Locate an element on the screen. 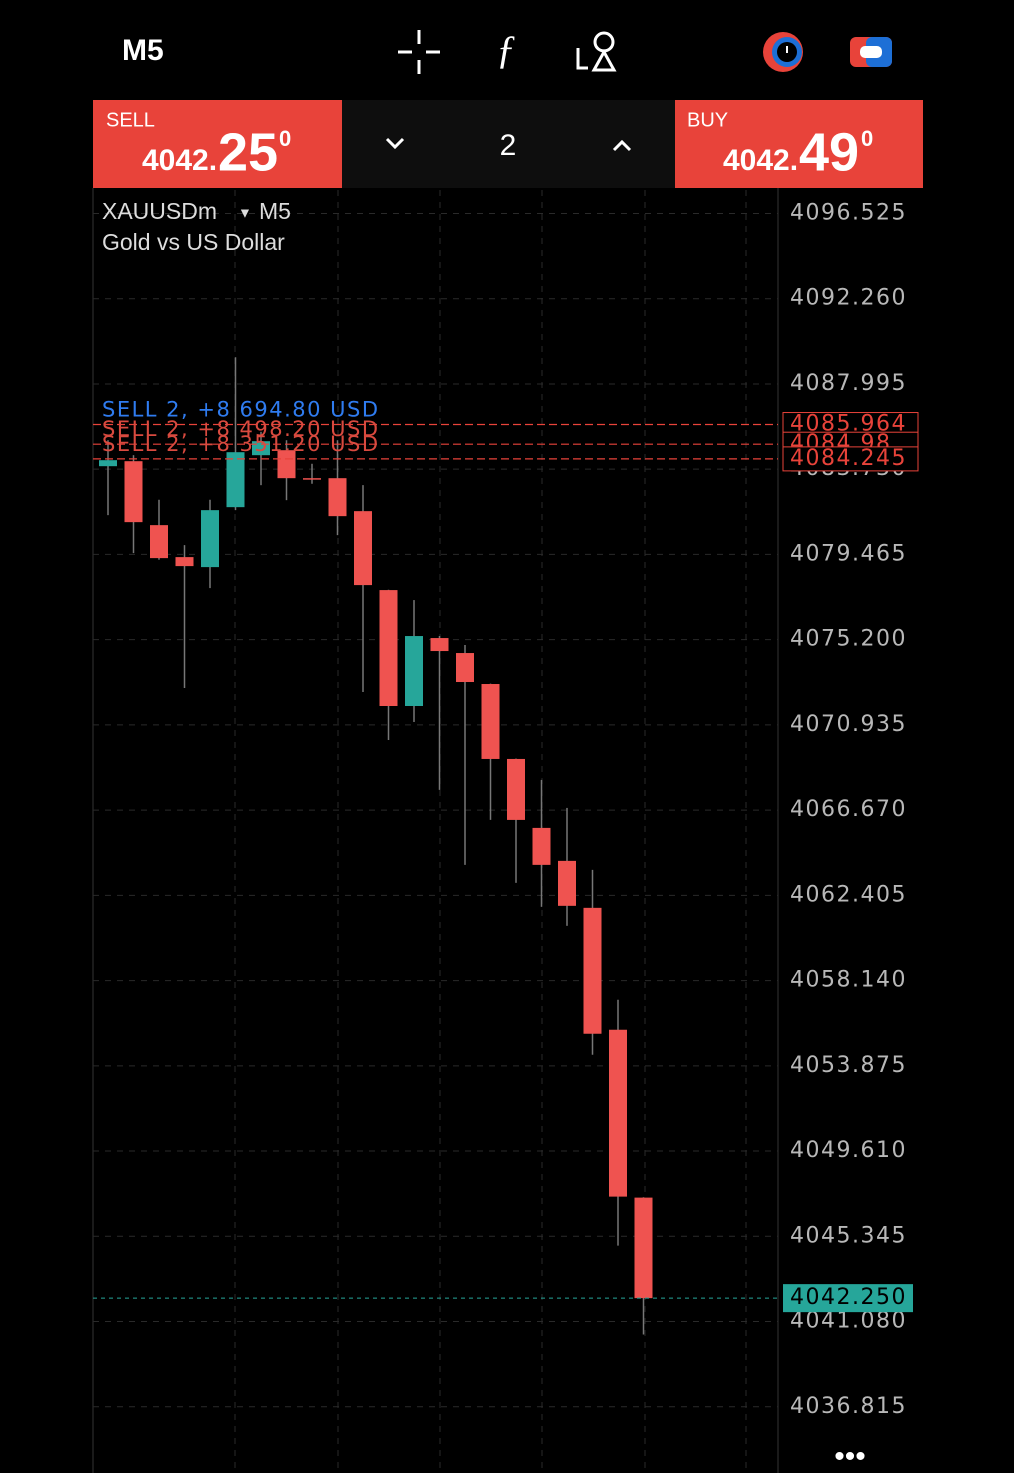  y-tick-label: 4053.875 is located at coordinates (848, 1065).